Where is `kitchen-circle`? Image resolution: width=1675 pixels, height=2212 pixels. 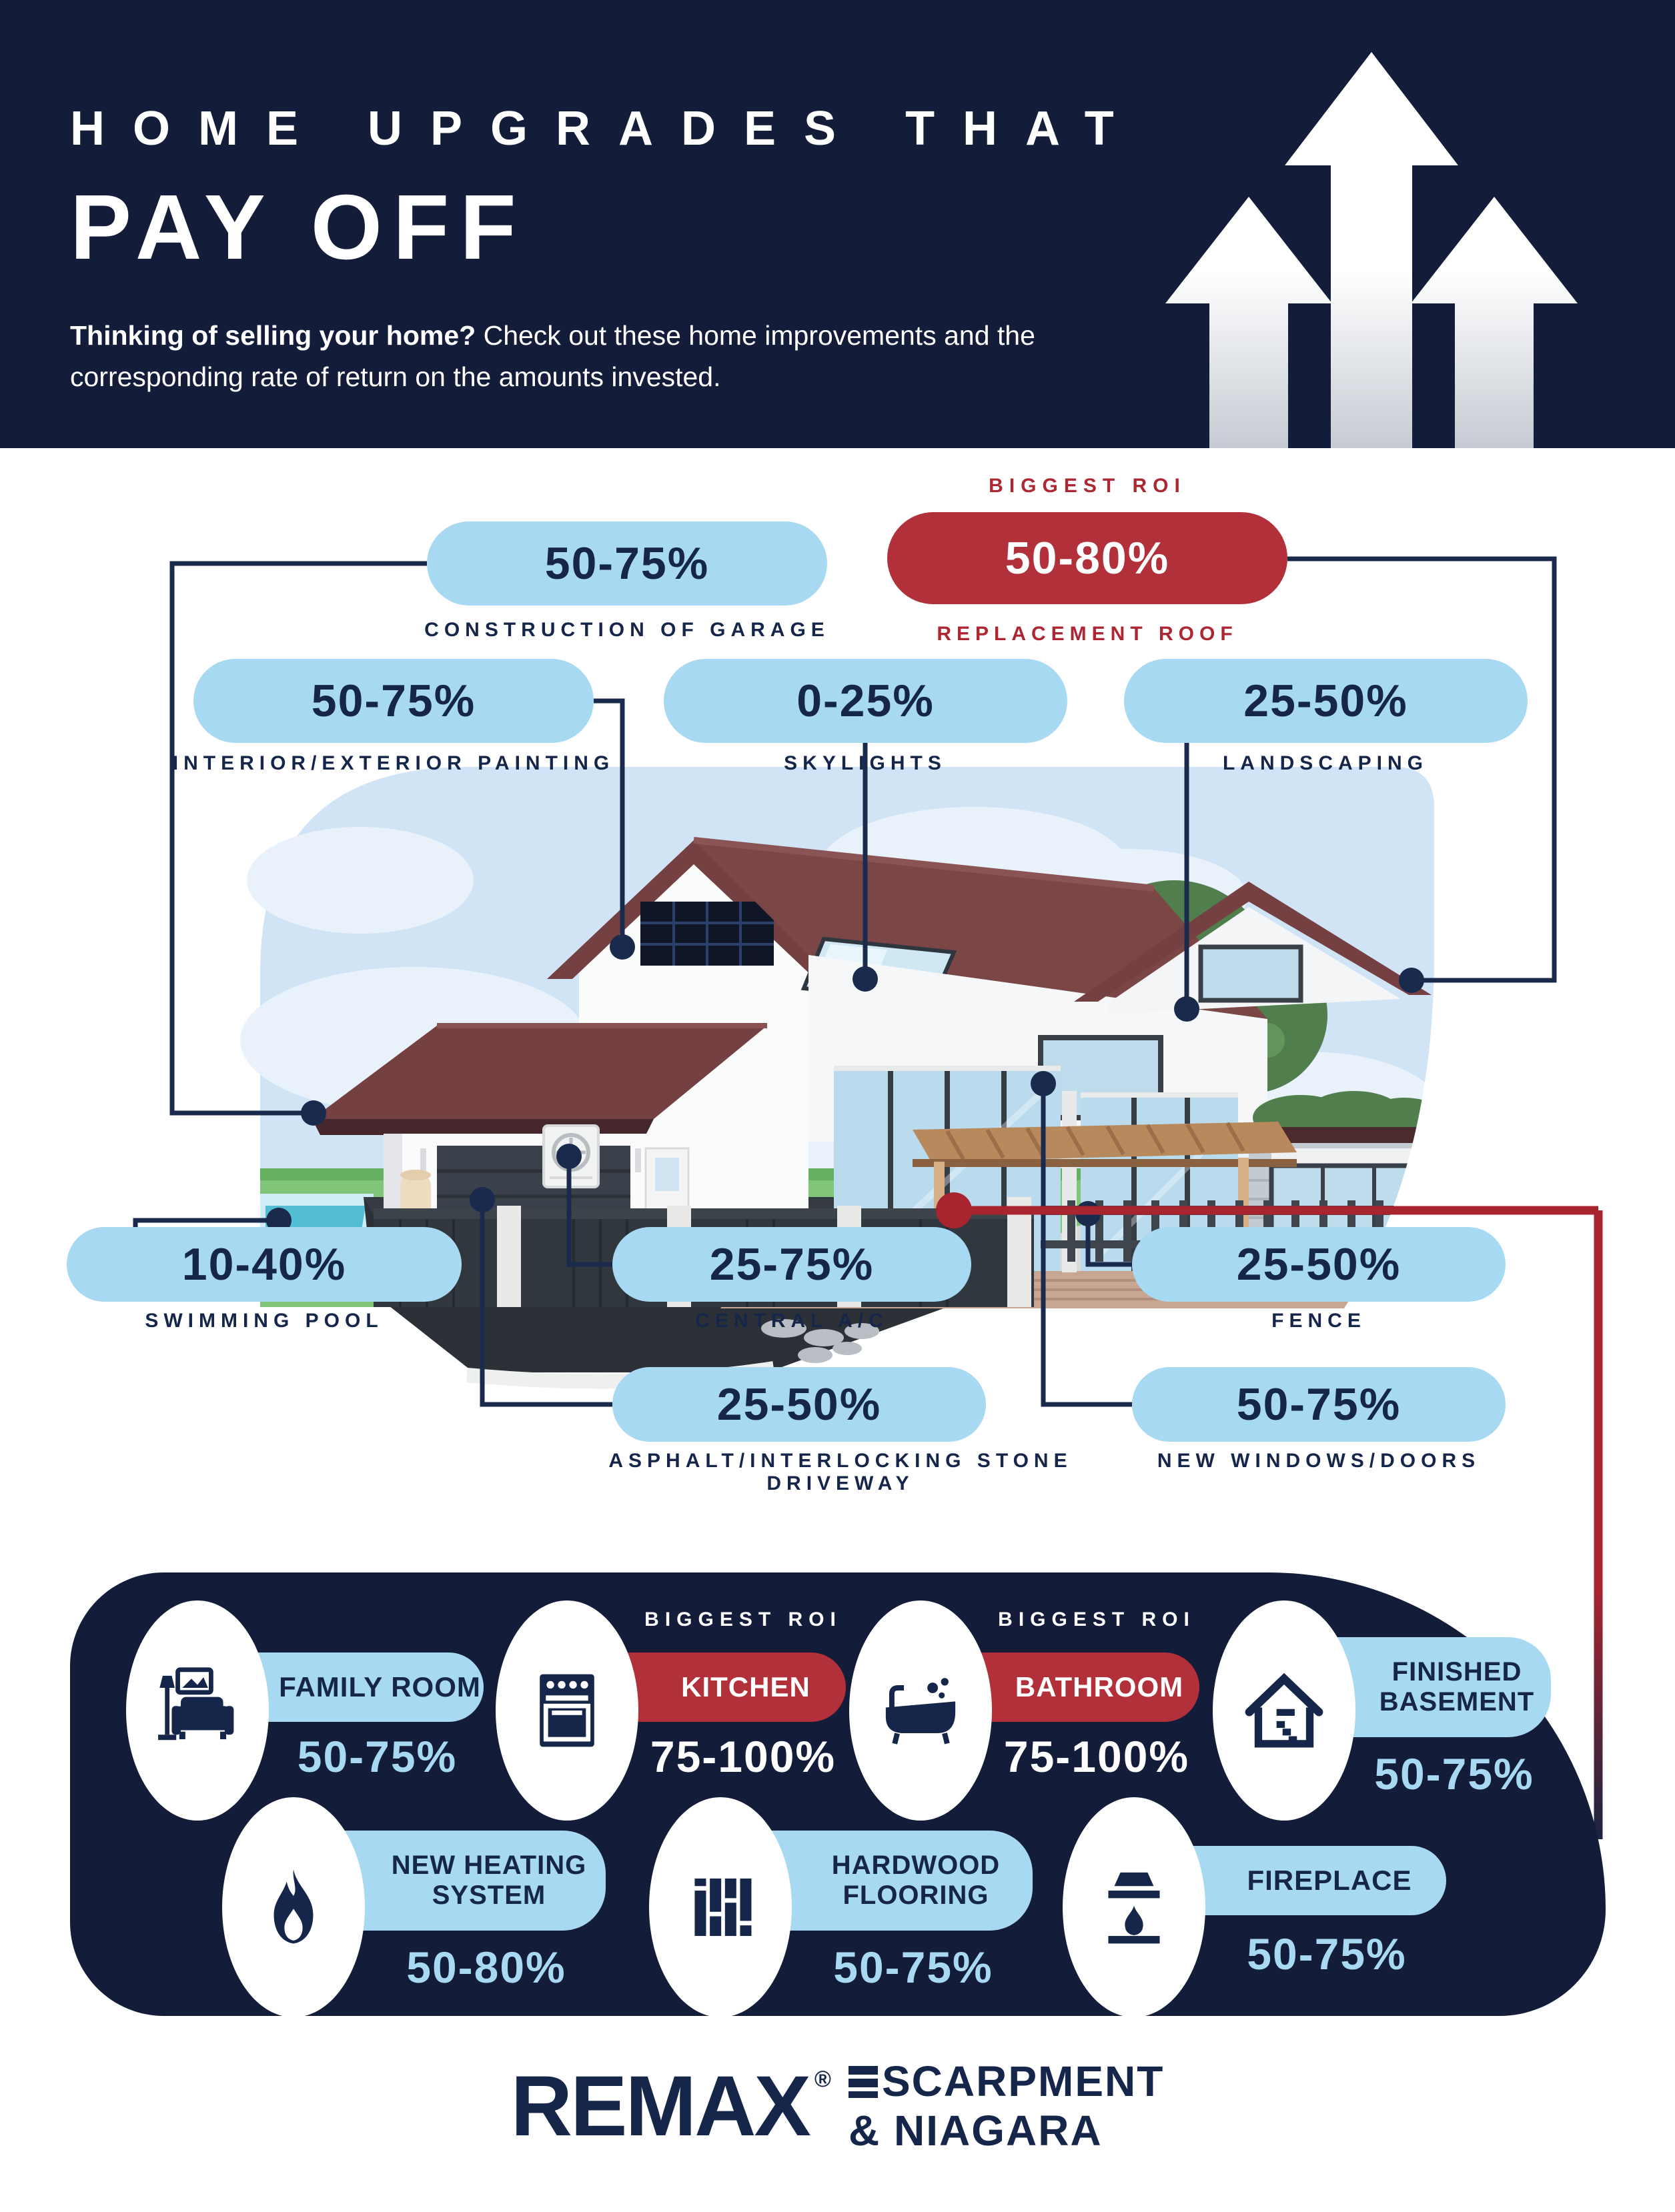
kitchen-circle is located at coordinates (567, 1710).